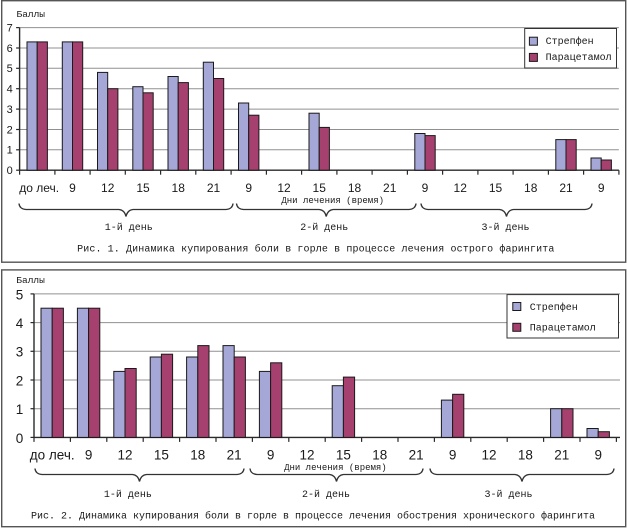 This screenshot has height=530, width=627. I want to click on svg-text: 6, so click(10, 49).